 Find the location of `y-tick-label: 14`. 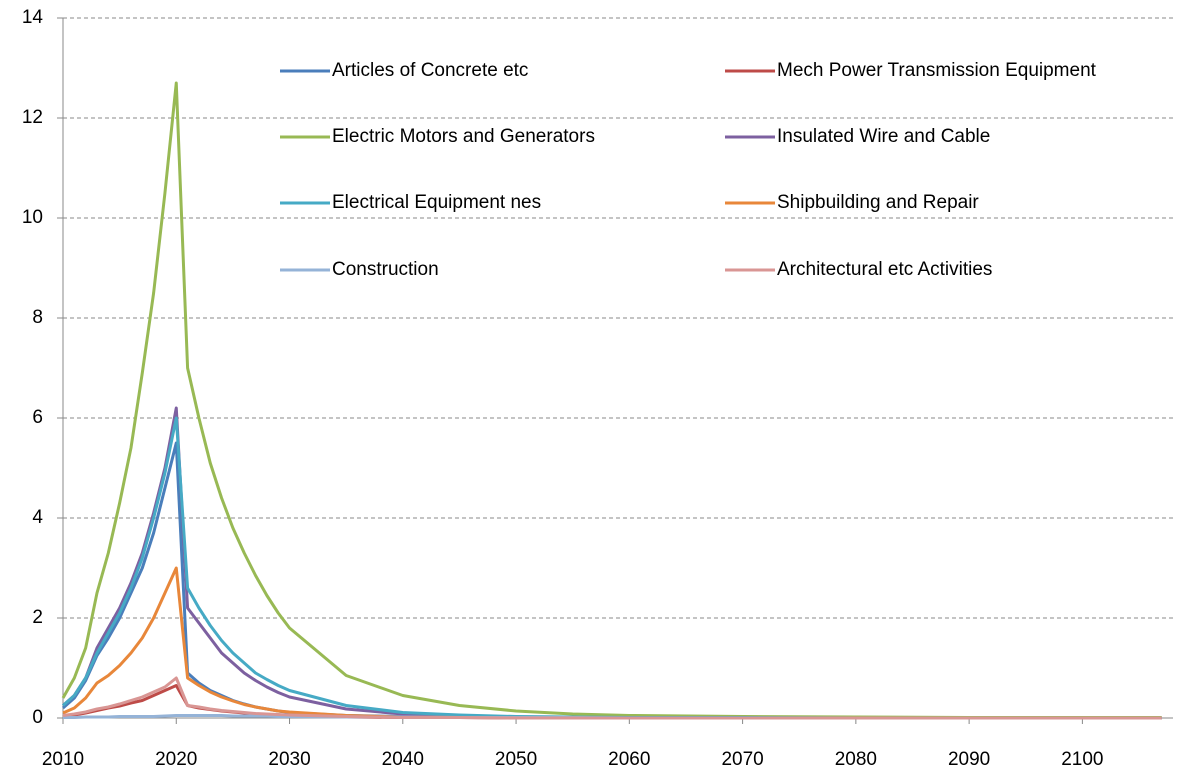

y-tick-label: 14 is located at coordinates (33, 17).